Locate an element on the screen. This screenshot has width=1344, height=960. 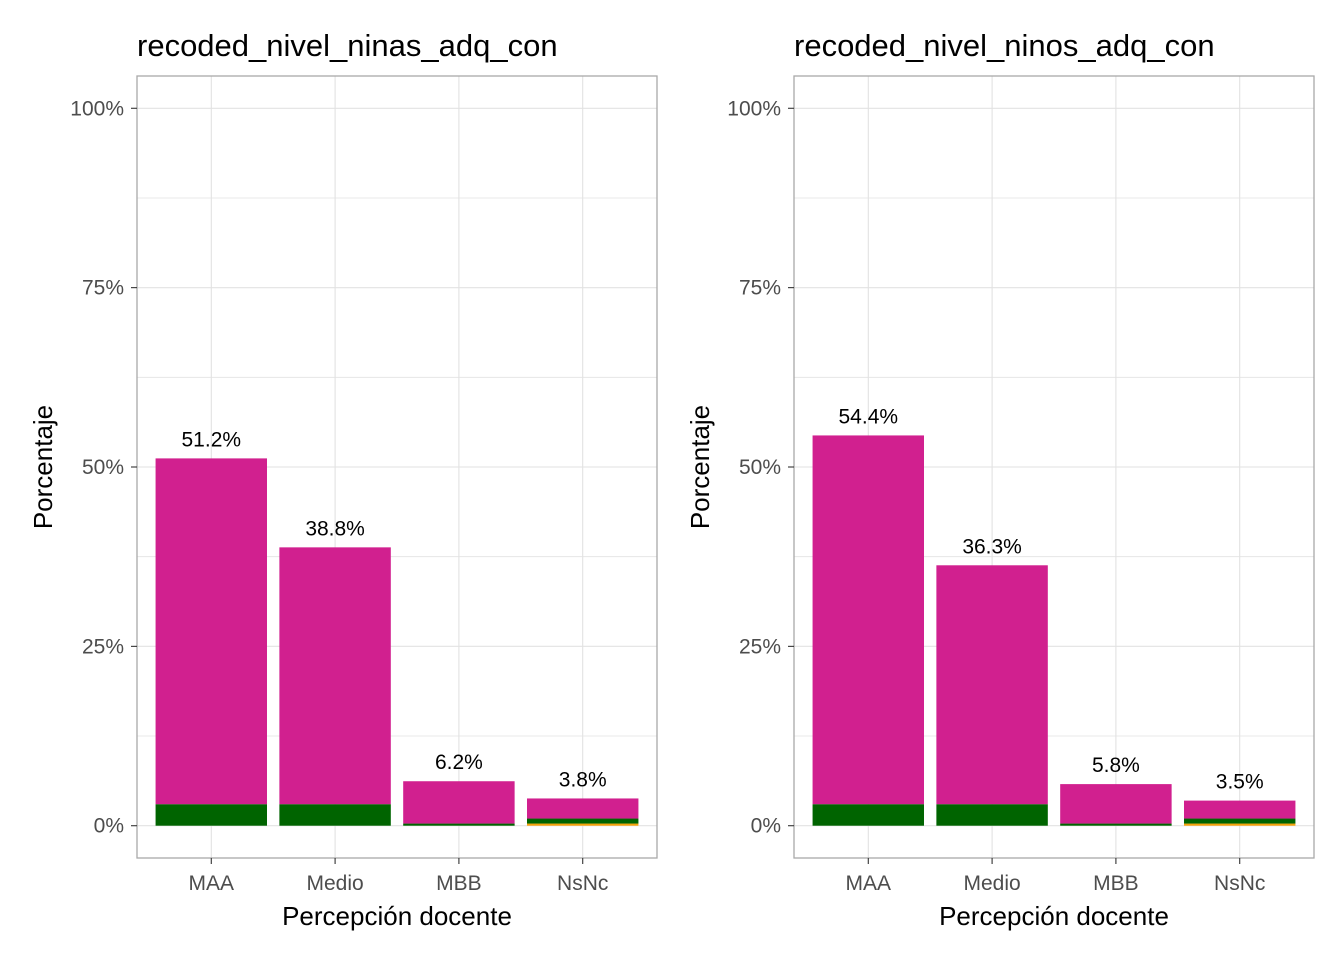
data-label: 3.8% is located at coordinates (583, 779).